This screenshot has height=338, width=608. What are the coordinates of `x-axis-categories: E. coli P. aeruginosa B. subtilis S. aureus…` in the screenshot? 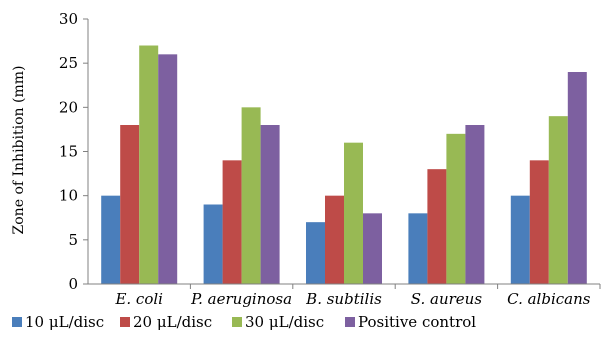 It's located at (357, 296).